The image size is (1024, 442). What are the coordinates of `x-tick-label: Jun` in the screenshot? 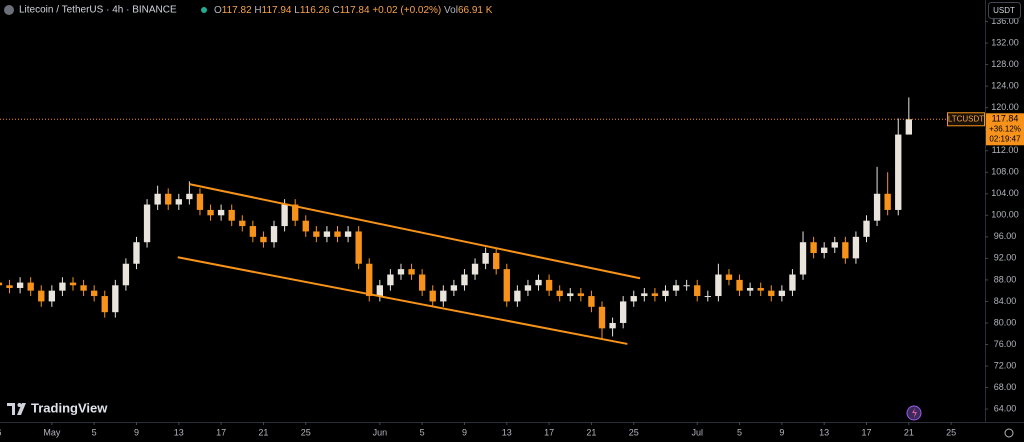 It's located at (380, 432).